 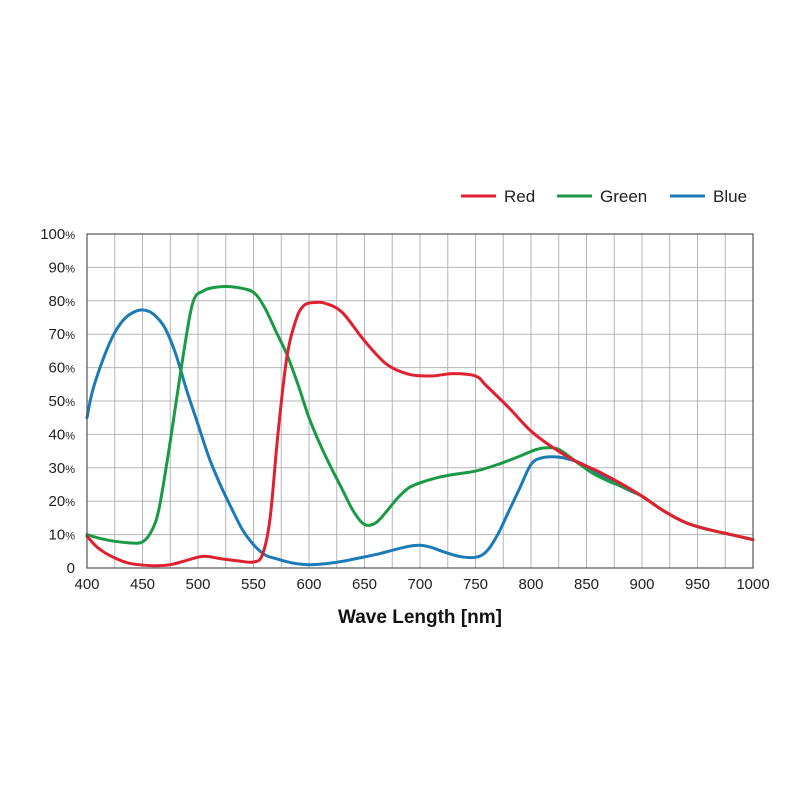 I want to click on x-axis-label: Wave Length [nm], so click(x=420, y=617).